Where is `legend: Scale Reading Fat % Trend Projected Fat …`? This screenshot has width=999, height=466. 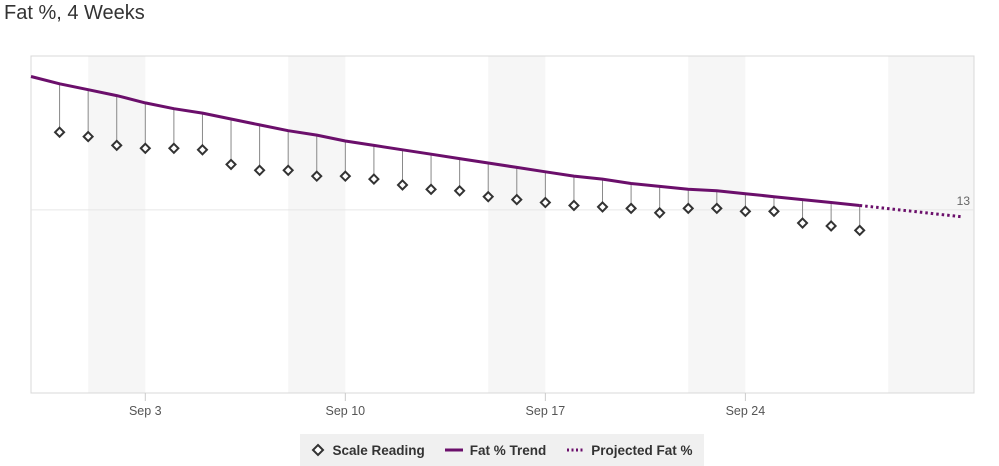 legend: Scale Reading Fat % Trend Projected Fat … is located at coordinates (502, 450).